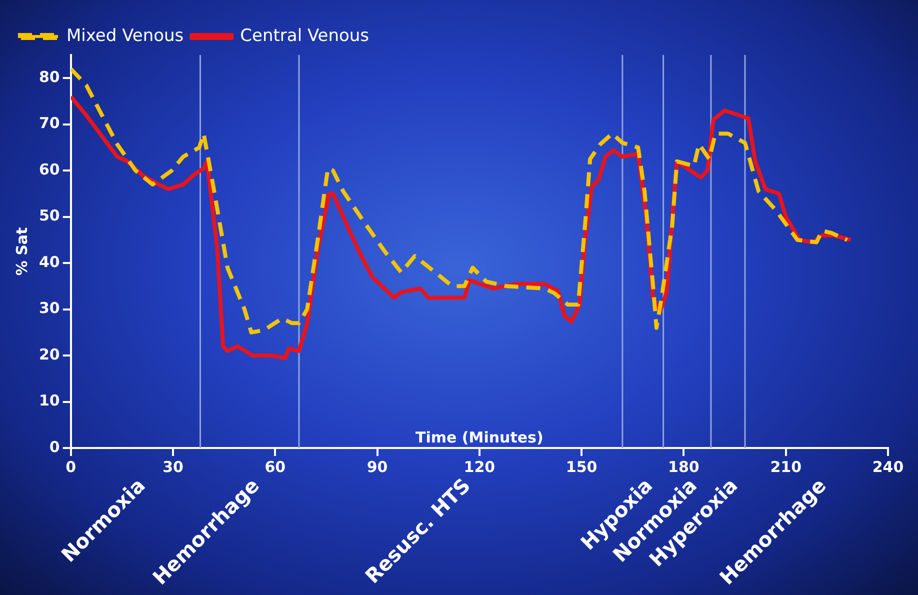  Describe the element at coordinates (71, 467) in the screenshot. I see `x-tick-label: 0` at that location.